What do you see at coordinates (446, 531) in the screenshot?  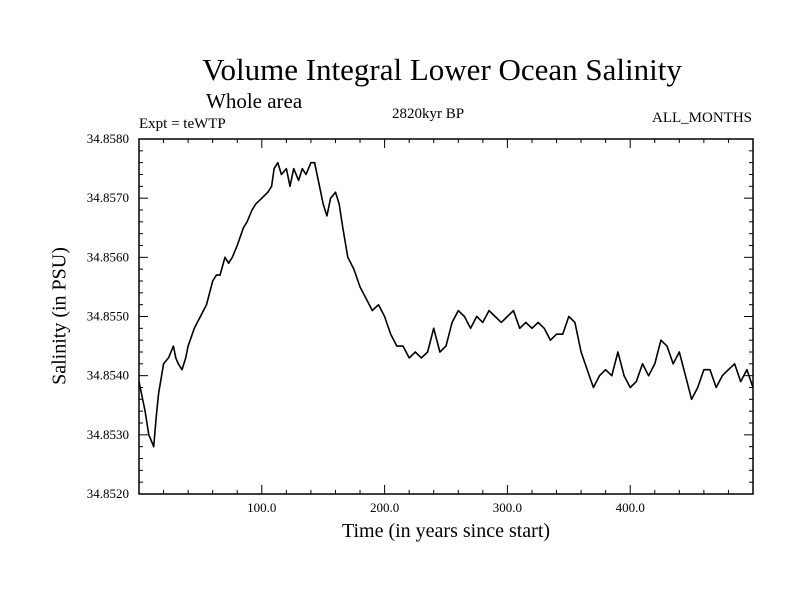 I see `x-axis-label: Time (in years since start)` at bounding box center [446, 531].